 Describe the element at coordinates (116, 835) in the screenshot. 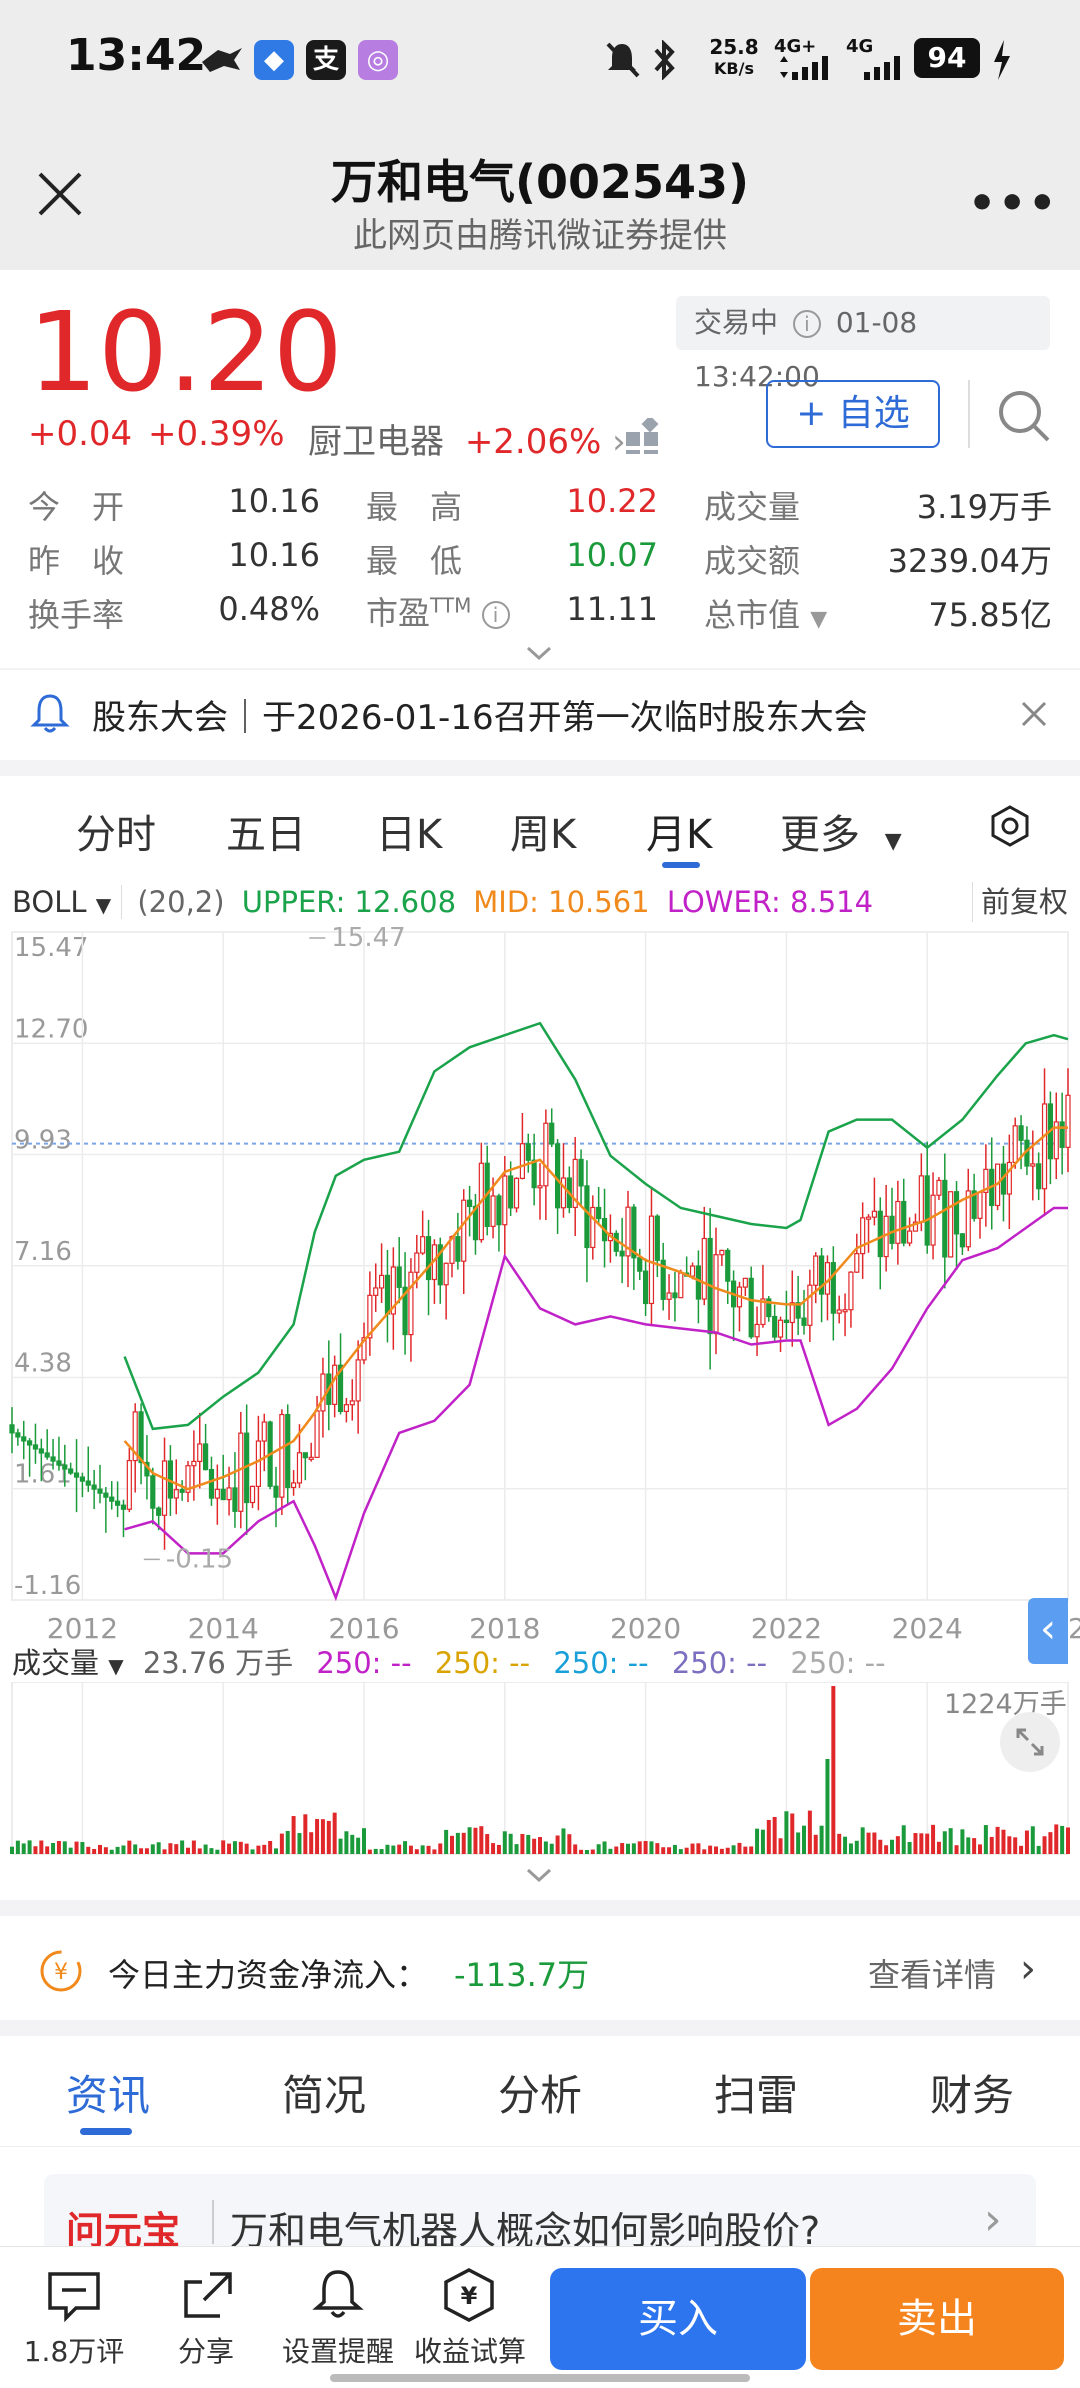

I see `tab-intraday: 分时` at that location.